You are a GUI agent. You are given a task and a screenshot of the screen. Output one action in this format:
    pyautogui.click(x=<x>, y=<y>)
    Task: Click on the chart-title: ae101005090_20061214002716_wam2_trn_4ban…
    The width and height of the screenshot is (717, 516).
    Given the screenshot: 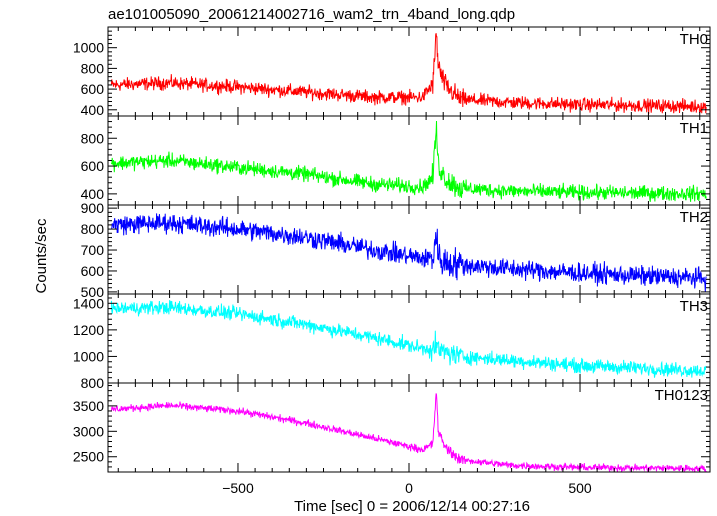 What is the action you would take?
    pyautogui.click(x=311, y=14)
    